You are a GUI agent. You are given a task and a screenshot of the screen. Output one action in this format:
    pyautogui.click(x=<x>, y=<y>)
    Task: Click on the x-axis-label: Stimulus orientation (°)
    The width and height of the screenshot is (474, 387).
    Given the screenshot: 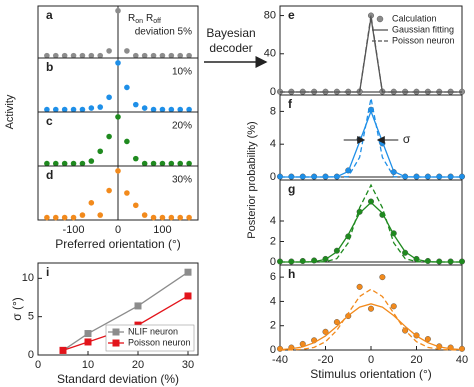 What is the action you would take?
    pyautogui.click(x=371, y=374)
    